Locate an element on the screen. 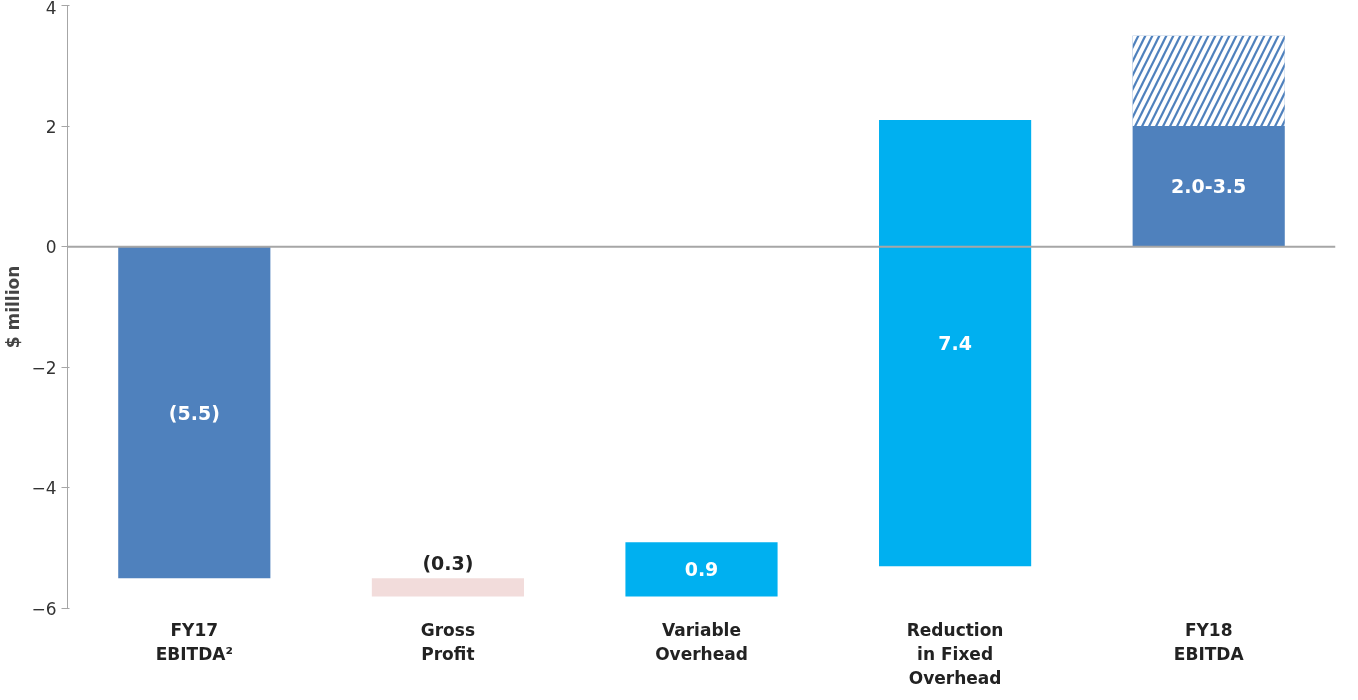  x-tick-label: Gross Profit is located at coordinates (448, 641).